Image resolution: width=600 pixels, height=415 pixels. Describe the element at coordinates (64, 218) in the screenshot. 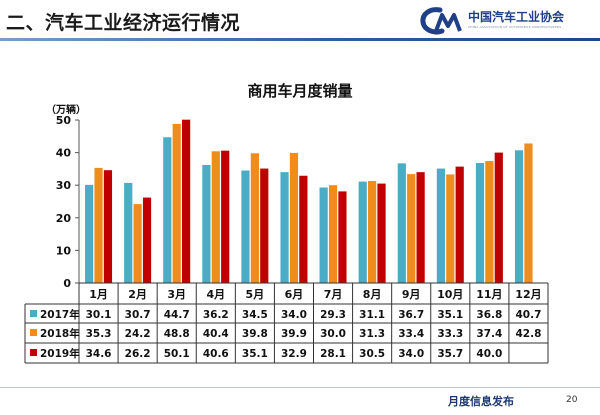

I see `y-tick-label: 20` at that location.